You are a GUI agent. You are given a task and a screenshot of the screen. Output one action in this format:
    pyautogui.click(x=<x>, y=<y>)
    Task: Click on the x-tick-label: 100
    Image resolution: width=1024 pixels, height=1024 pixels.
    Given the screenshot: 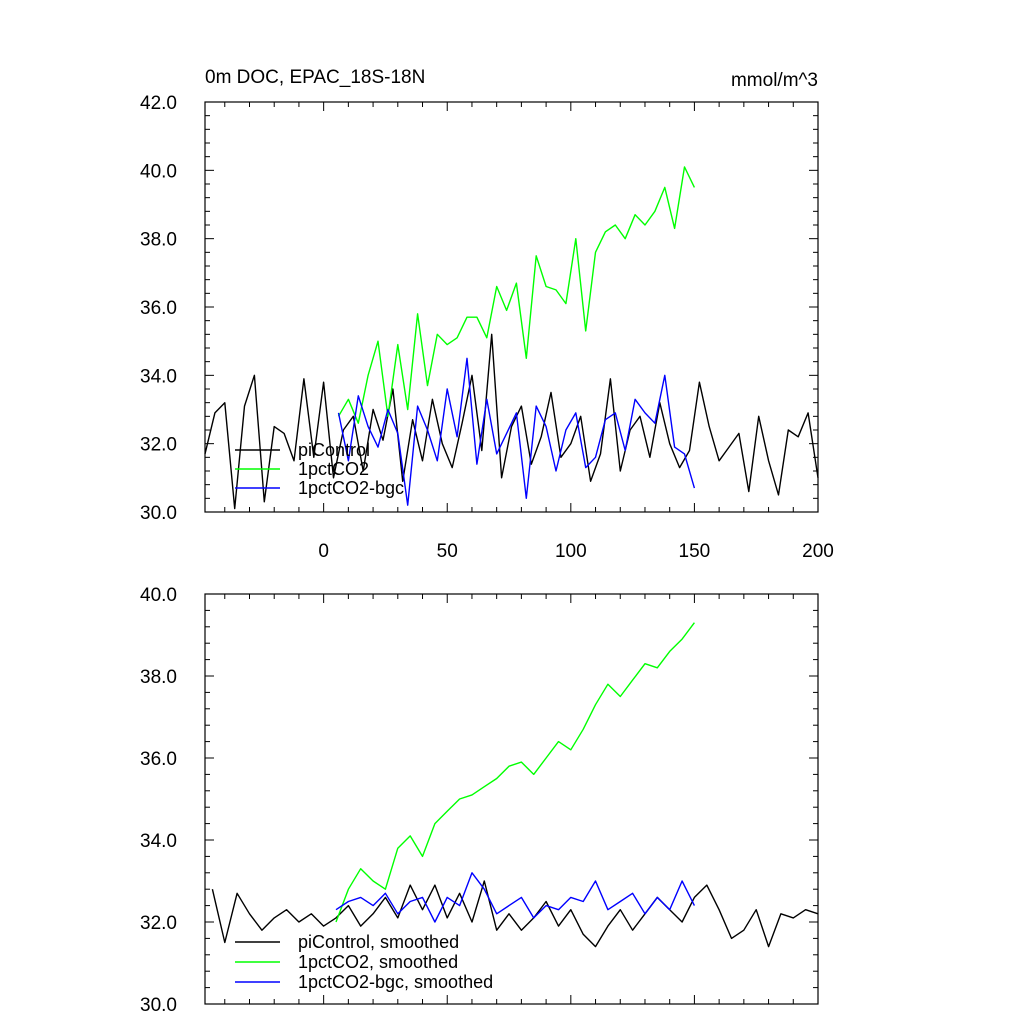 What is the action you would take?
    pyautogui.click(x=571, y=551)
    